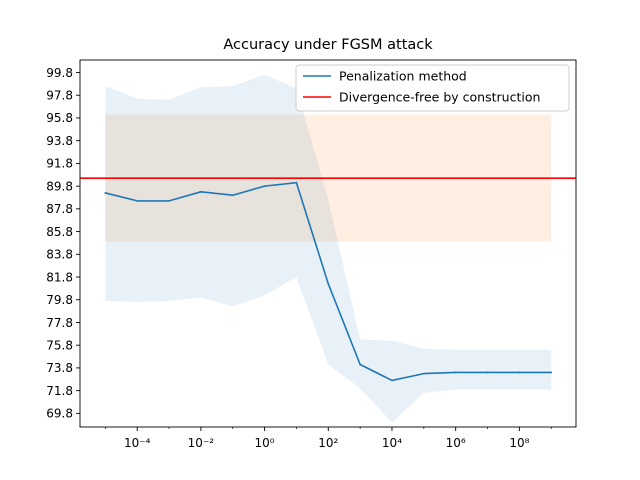 The width and height of the screenshot is (640, 480). I want to click on x-tick-label: 10⁸, so click(519, 443).